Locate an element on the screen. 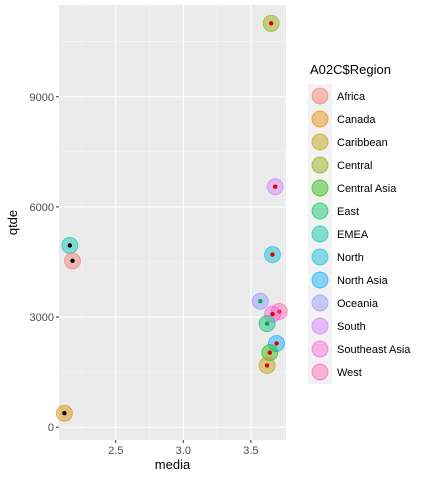  y-tick-label: 3000 is located at coordinates (42, 318).